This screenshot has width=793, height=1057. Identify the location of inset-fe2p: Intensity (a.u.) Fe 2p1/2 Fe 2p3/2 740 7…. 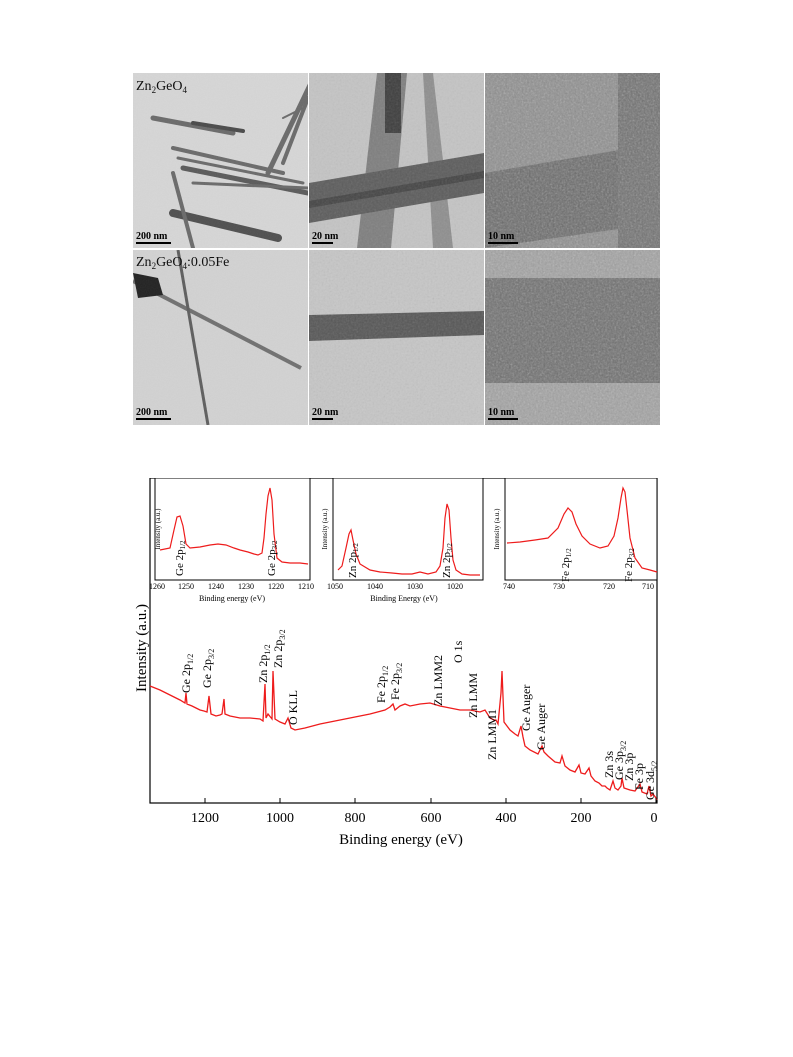
(575, 534).